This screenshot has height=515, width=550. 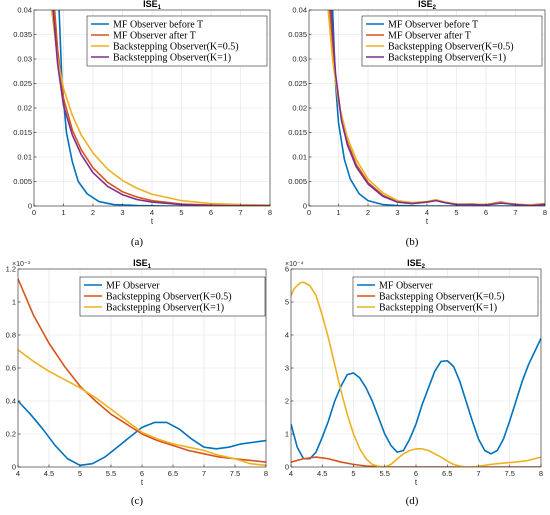 I want to click on y-exponent: ×10⁻³, so click(x=21, y=264).